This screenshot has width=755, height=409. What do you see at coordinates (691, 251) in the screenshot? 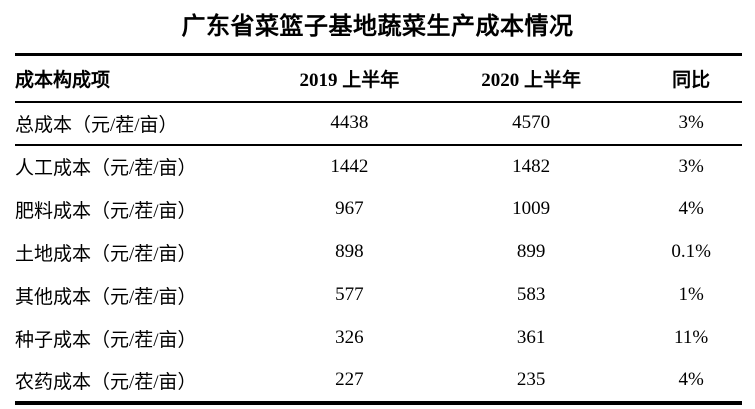
I see `value-cell: 0.1%` at bounding box center [691, 251].